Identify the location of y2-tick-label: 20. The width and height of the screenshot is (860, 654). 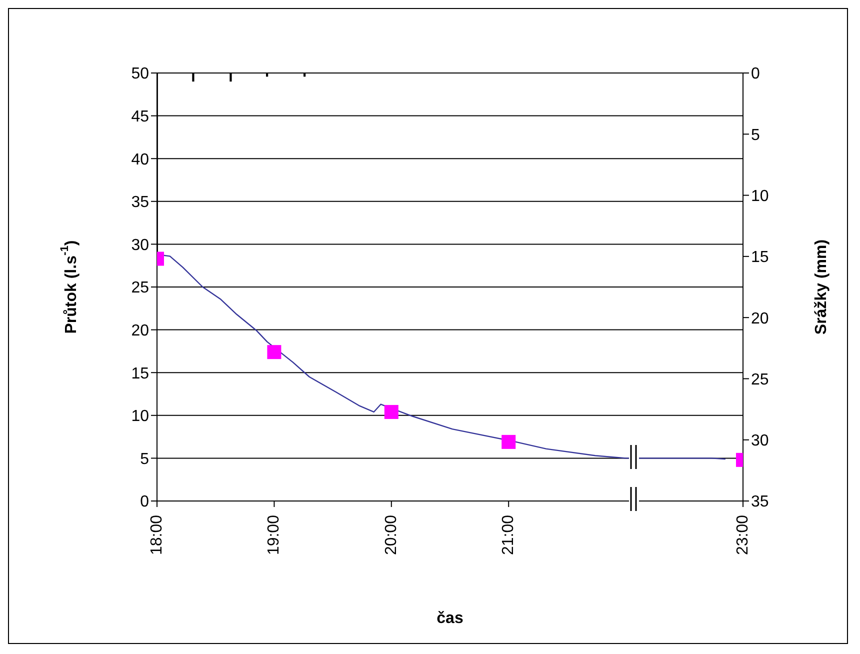
(760, 319).